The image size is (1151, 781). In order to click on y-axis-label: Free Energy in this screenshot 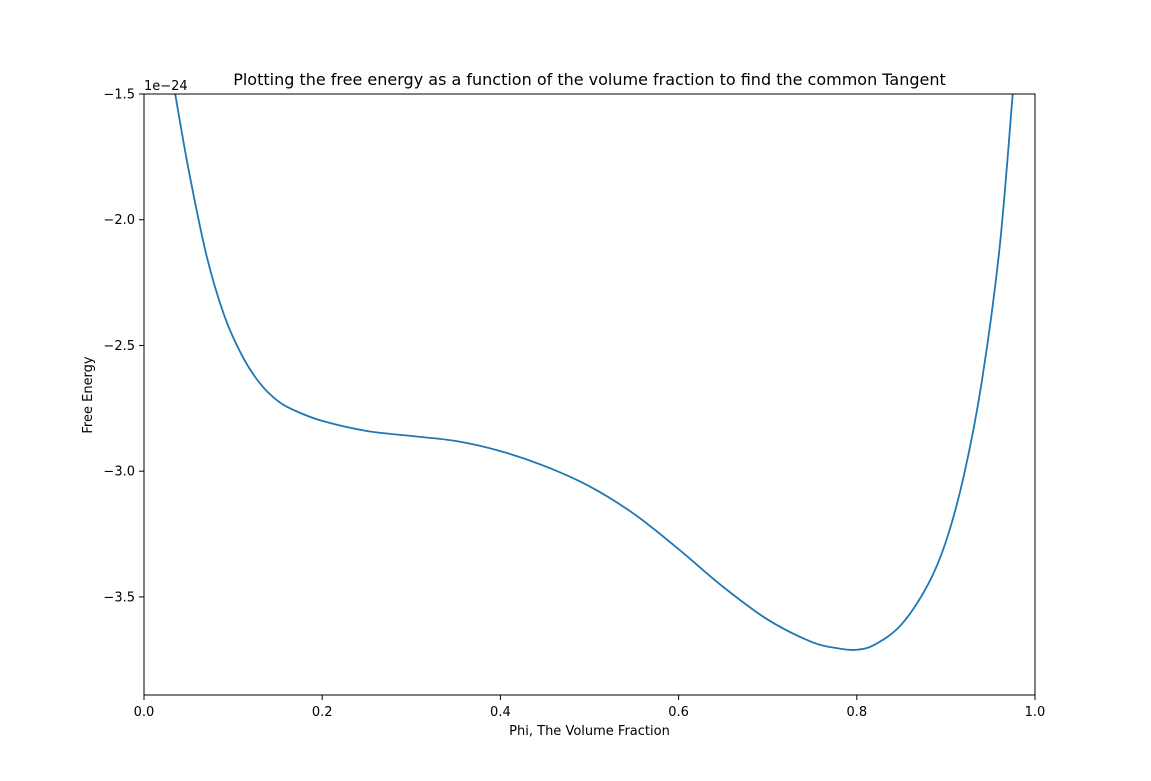, I will do `click(88, 395)`.